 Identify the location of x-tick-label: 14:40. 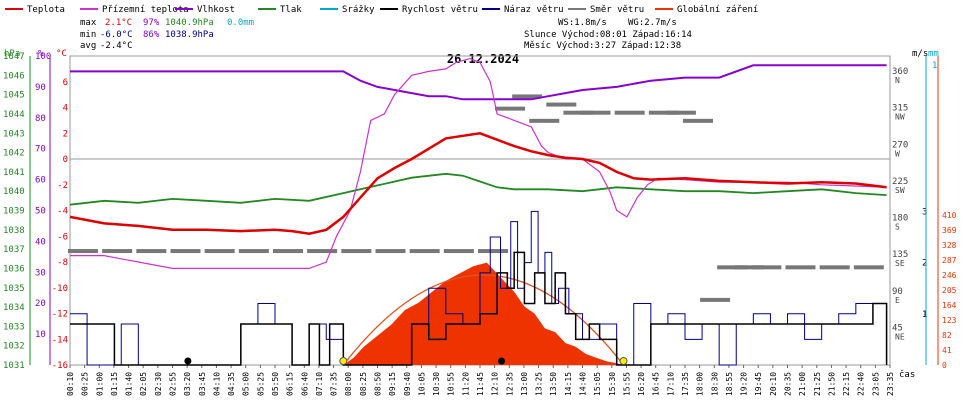
(583, 384).